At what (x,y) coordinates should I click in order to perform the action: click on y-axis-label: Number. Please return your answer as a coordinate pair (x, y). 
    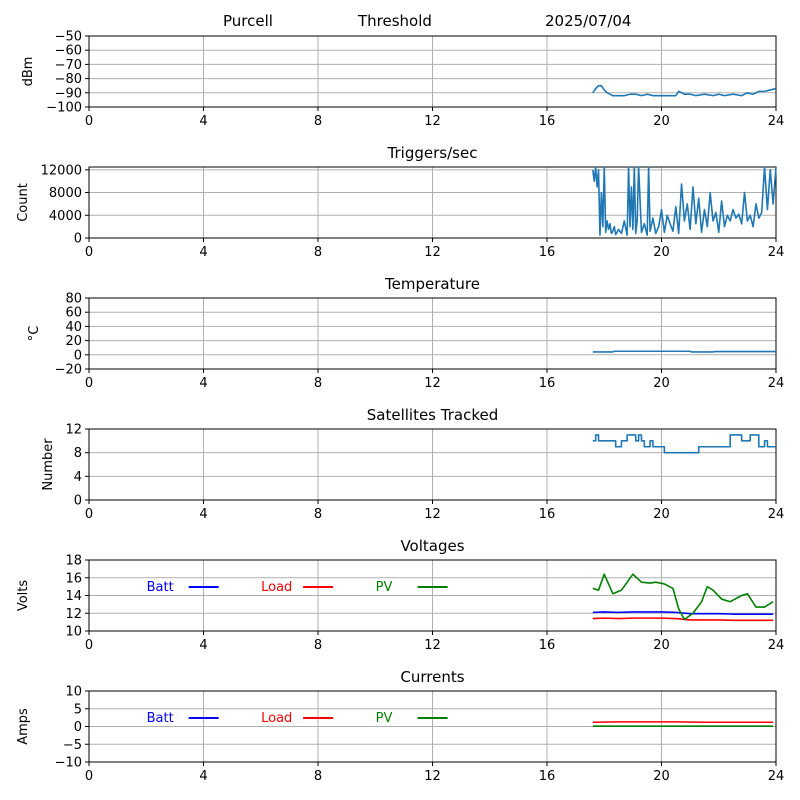
    Looking at the image, I should click on (48, 464).